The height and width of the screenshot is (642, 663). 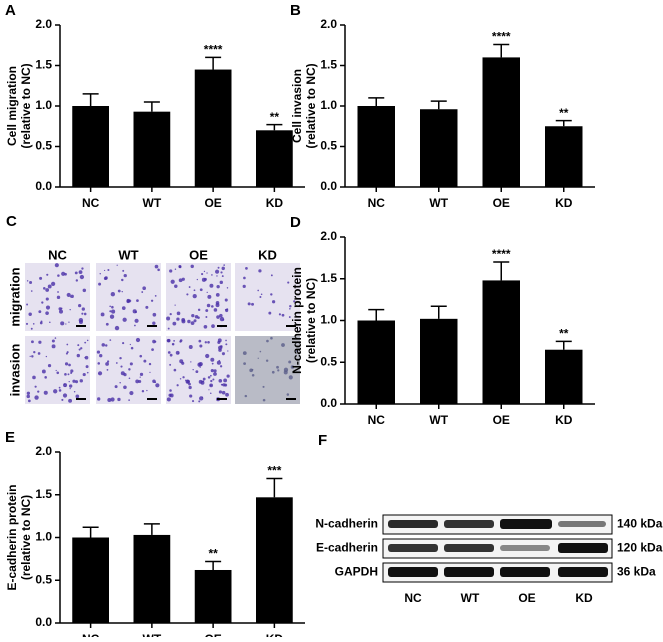 What do you see at coordinates (640, 524) in the screenshot?
I see `size-label: 140 kDa` at bounding box center [640, 524].